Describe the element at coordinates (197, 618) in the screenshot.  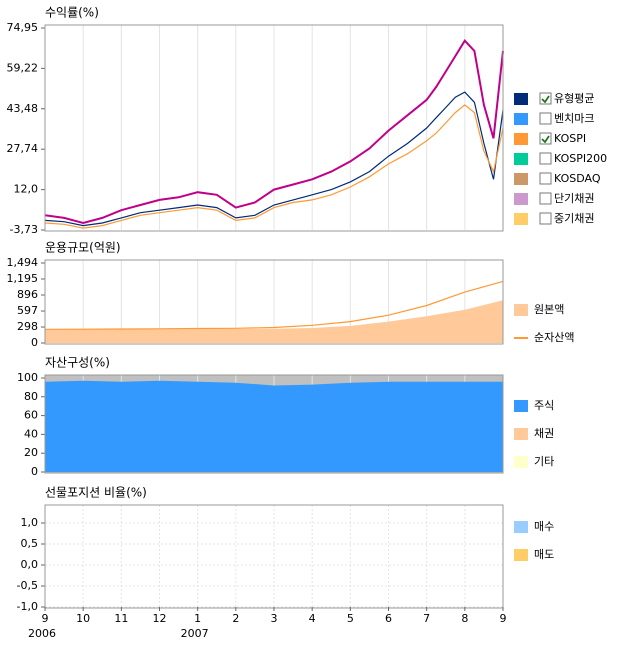
I see `x-tick-label: 1` at that location.